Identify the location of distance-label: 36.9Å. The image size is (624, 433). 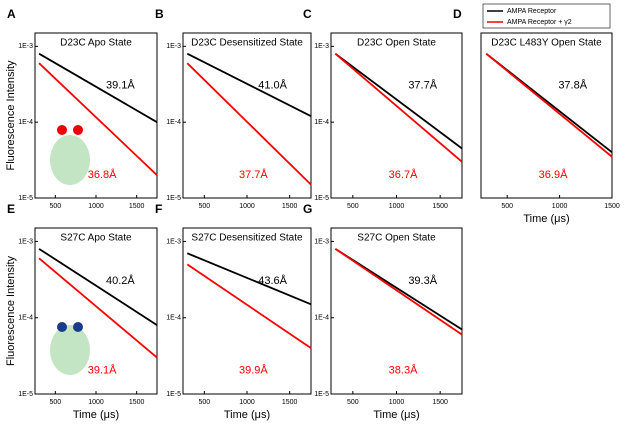
(553, 174).